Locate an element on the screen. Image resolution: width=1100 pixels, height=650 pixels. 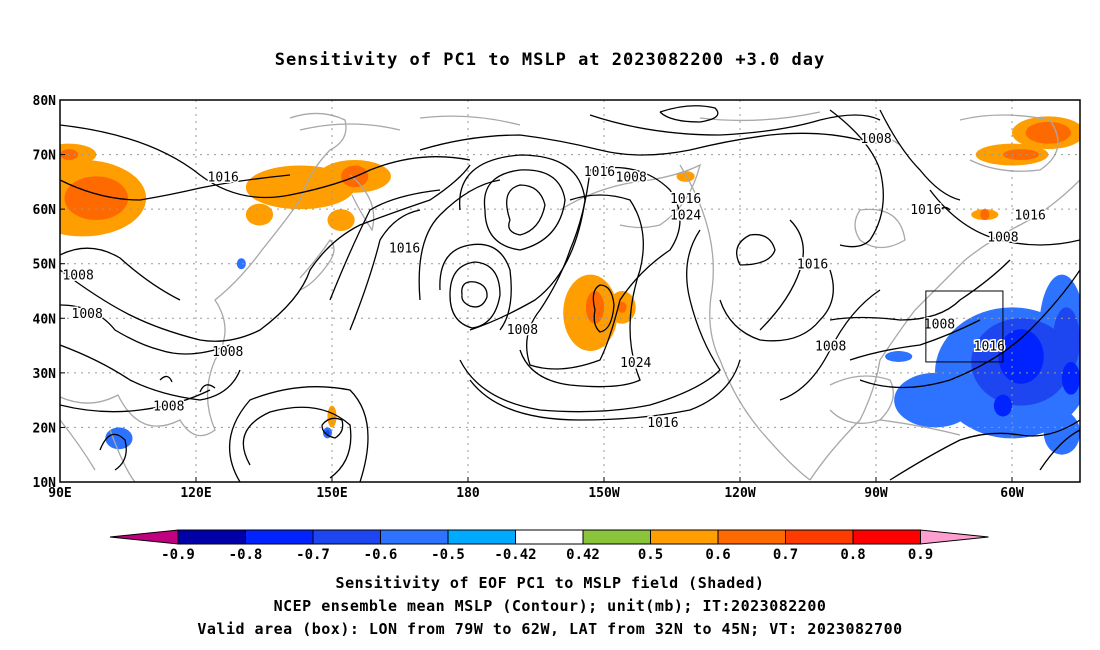
lon-tick-label: 120W is located at coordinates (739, 493).